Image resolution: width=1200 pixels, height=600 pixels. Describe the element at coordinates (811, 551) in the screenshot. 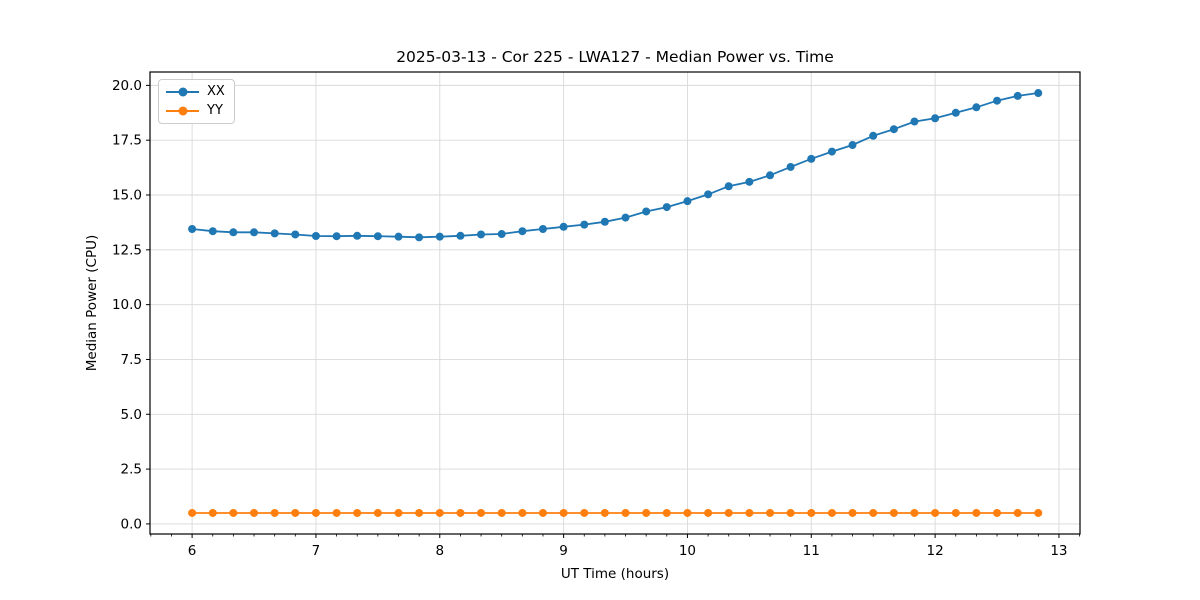

I see `x-tick-label: 11` at that location.